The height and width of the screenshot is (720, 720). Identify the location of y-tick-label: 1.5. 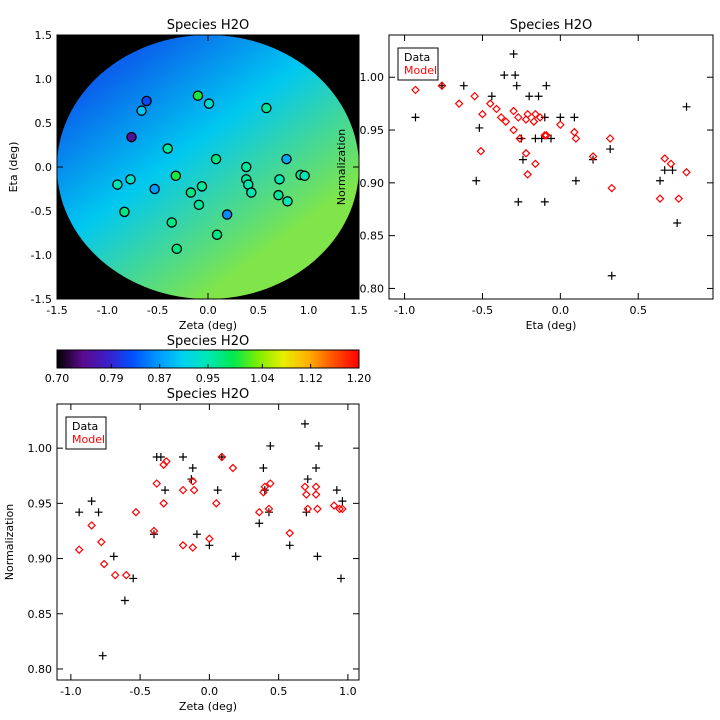
(44, 35).